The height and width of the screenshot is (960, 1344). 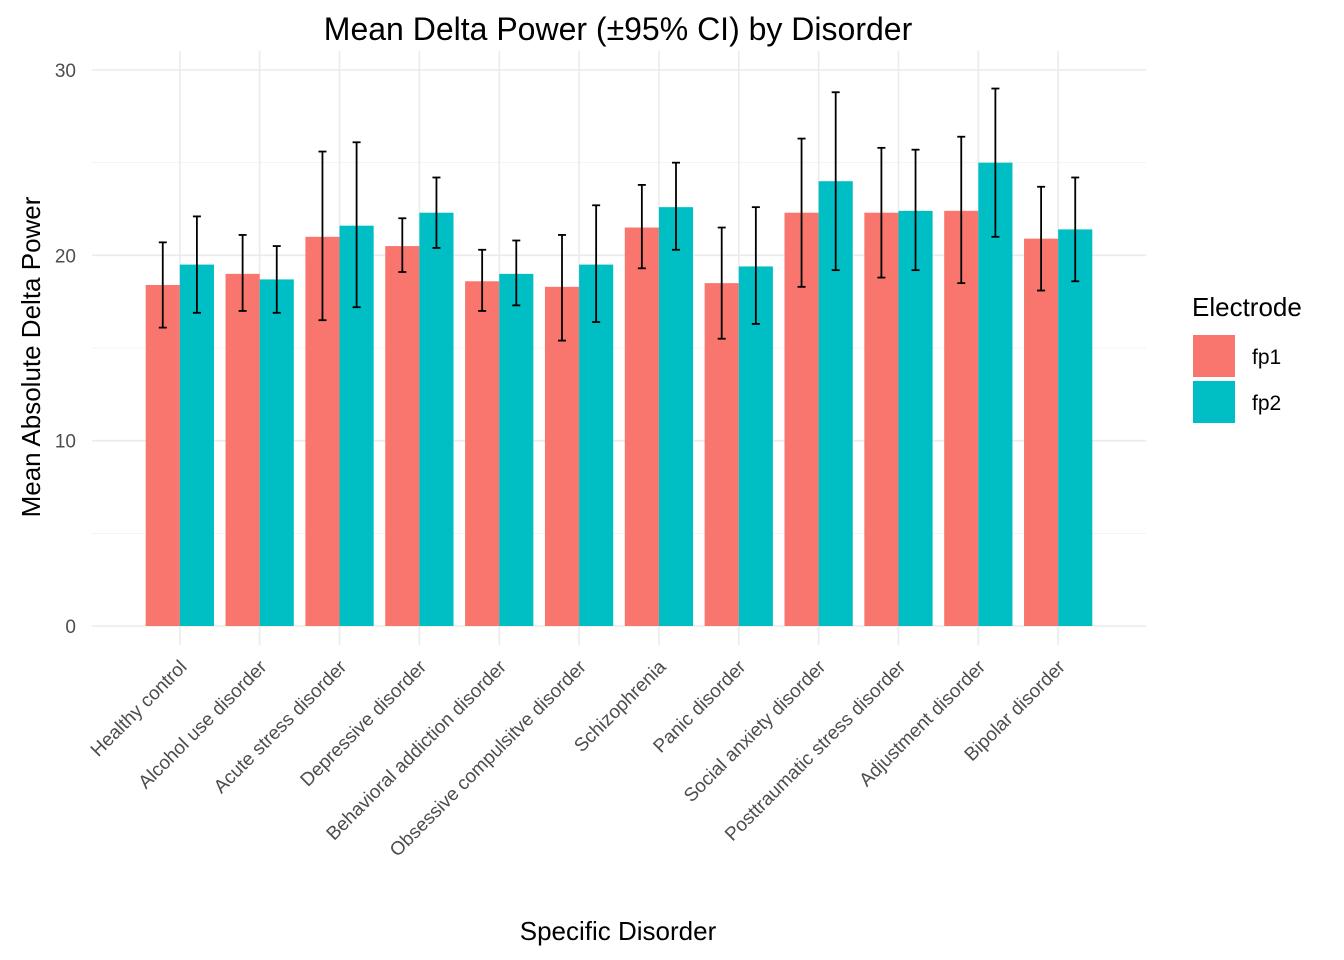 I want to click on y-tick-label: 0, so click(x=70, y=627).